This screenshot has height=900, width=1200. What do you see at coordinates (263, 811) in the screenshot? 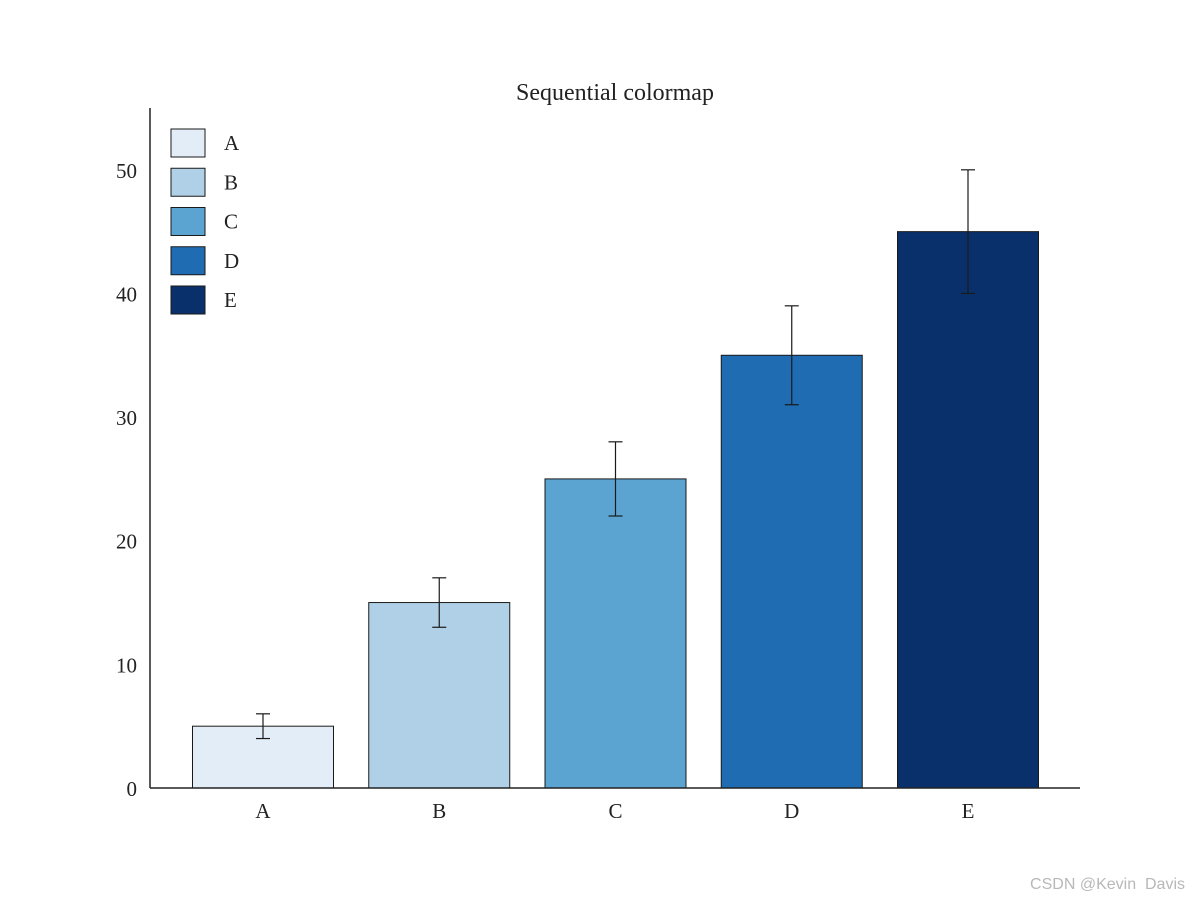
I see `x-tick-label-a: A` at bounding box center [263, 811].